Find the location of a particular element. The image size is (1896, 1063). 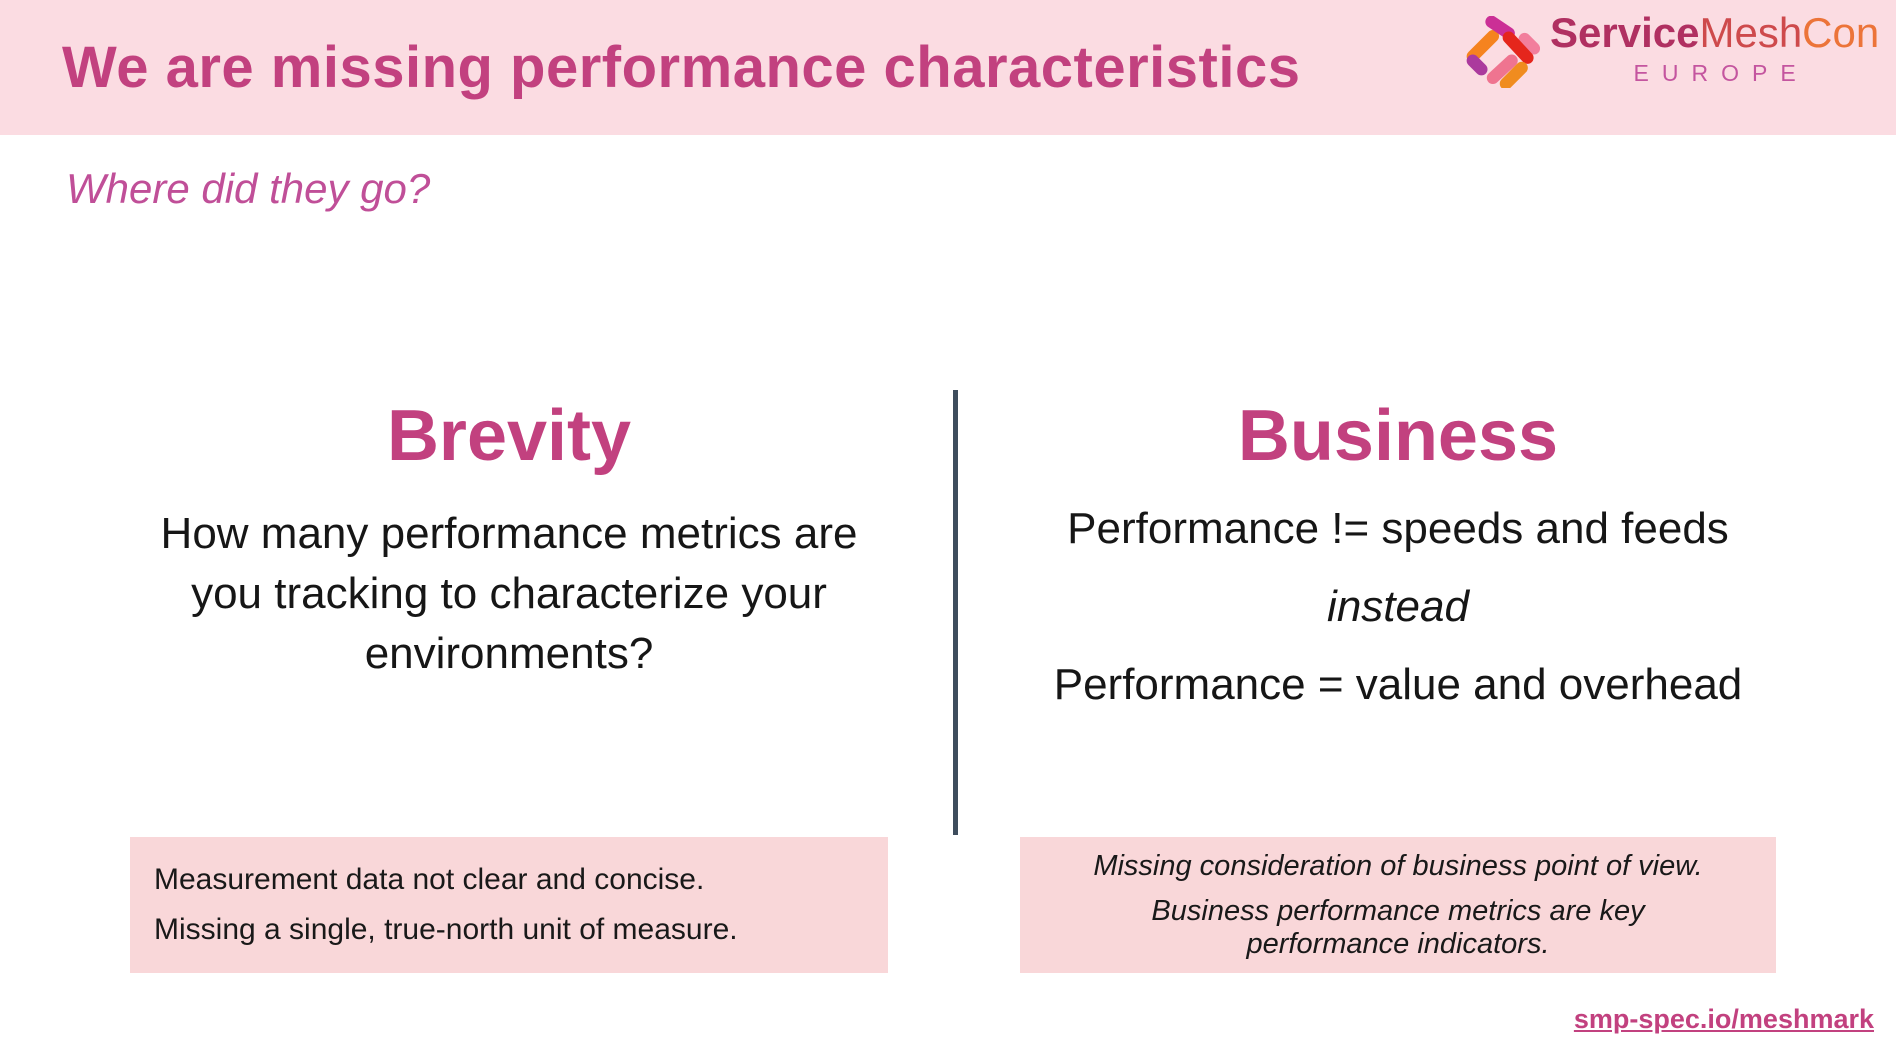

business-statement-top: Performance != speeds and feeds is located at coordinates (1398, 528).